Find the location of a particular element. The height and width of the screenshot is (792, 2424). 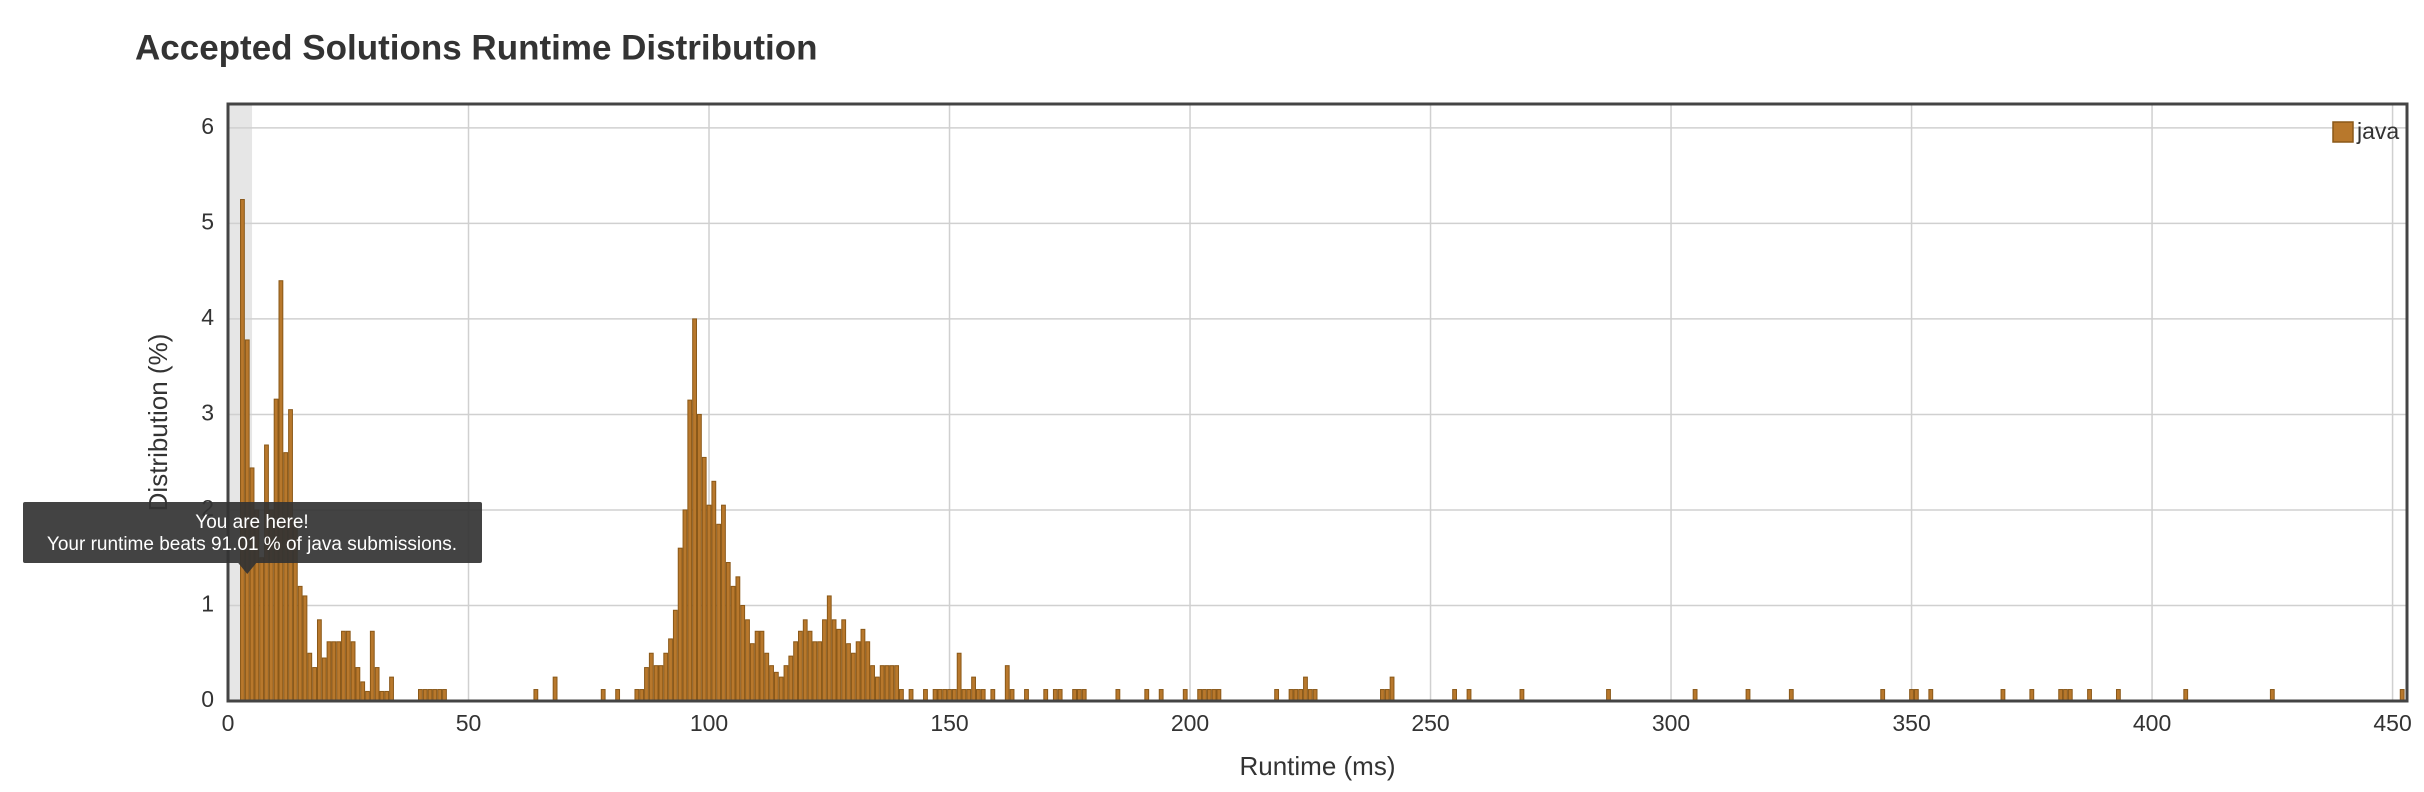

legend-swatch is located at coordinates (2343, 132).